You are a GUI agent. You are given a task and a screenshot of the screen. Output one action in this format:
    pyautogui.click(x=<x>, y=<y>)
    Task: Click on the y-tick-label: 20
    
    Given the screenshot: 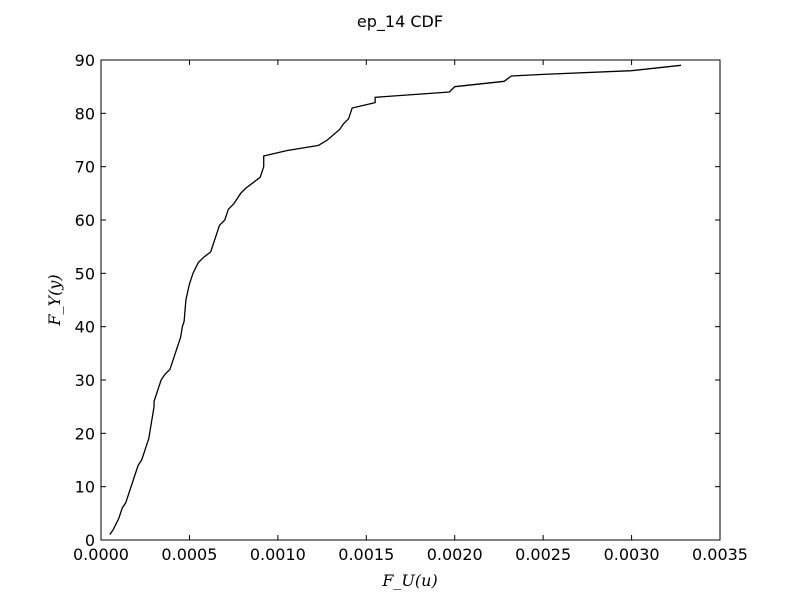 What is the action you would take?
    pyautogui.click(x=85, y=433)
    